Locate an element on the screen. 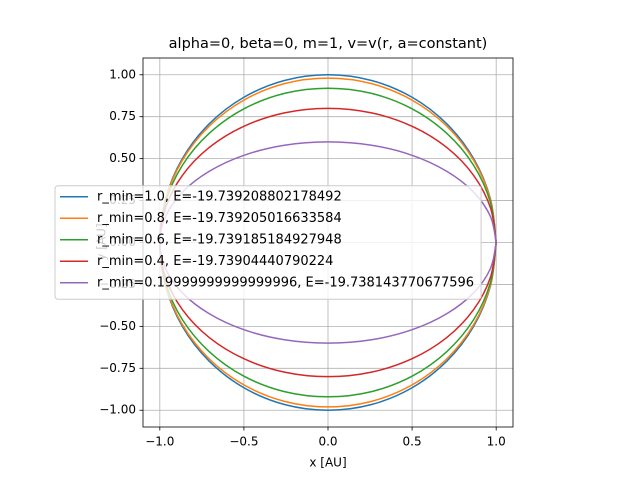 This screenshot has width=640, height=484. y-tick-label: 0.50 is located at coordinates (122, 158).